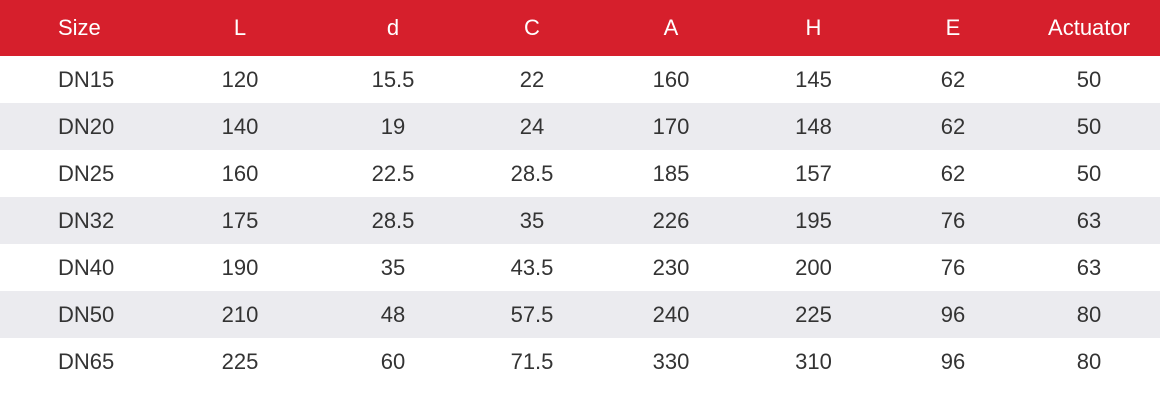 This screenshot has height=400, width=1160. I want to click on cell-d: 22.5, so click(393, 173).